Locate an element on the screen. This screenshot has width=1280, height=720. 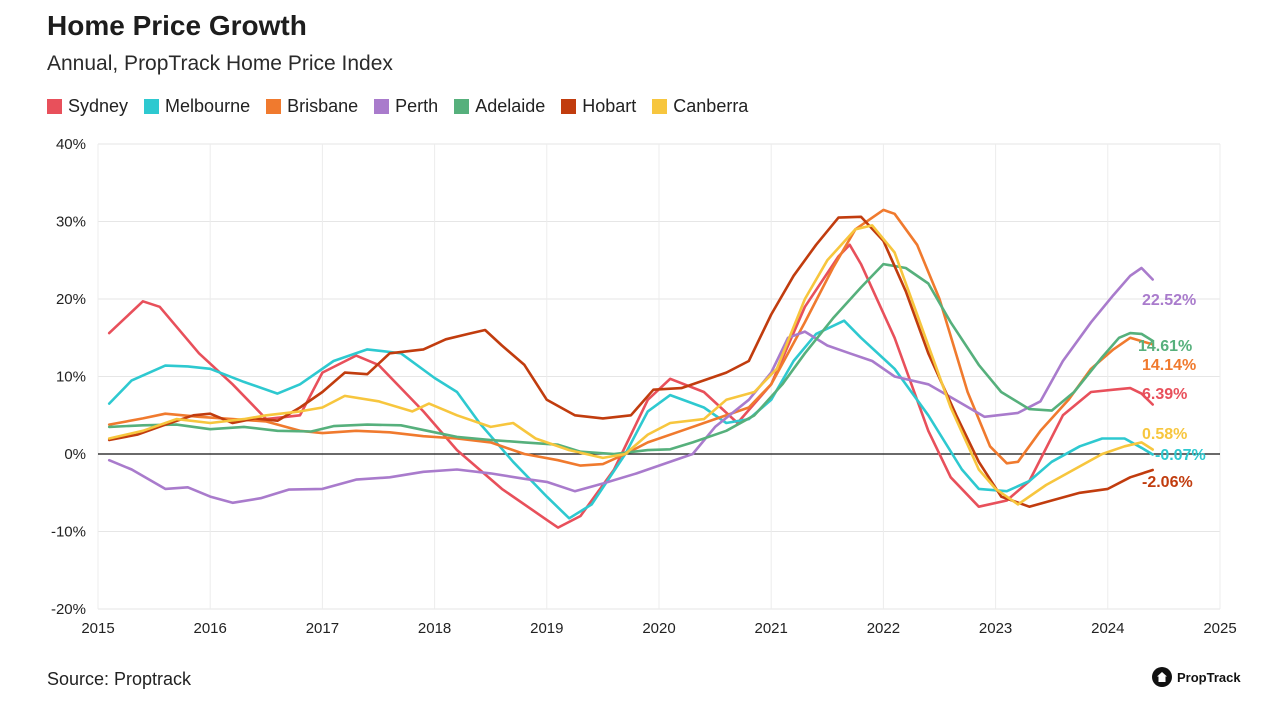
legend-item-canberra: Canberra is located at coordinates (700, 106).